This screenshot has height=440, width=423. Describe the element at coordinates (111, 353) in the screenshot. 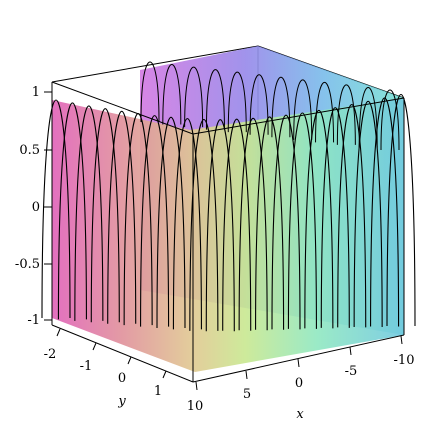

I see `y-axis-ticks` at that location.